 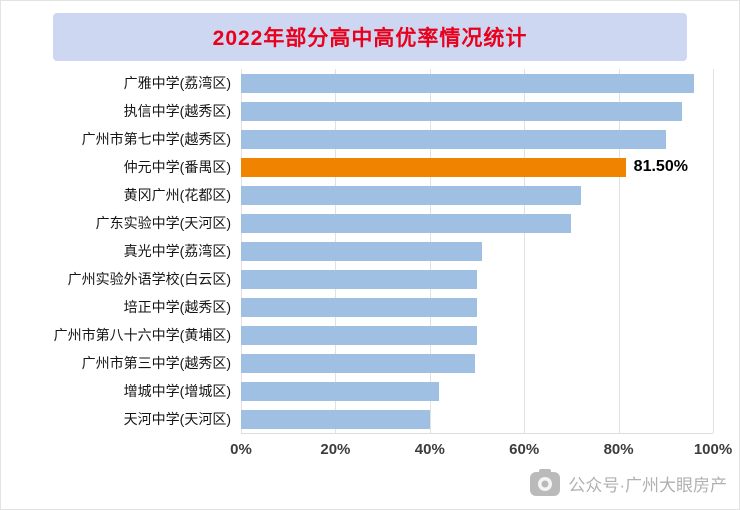 What do you see at coordinates (156, 363) in the screenshot?
I see `category-label: 广州市第三中学(越秀区)` at bounding box center [156, 363].